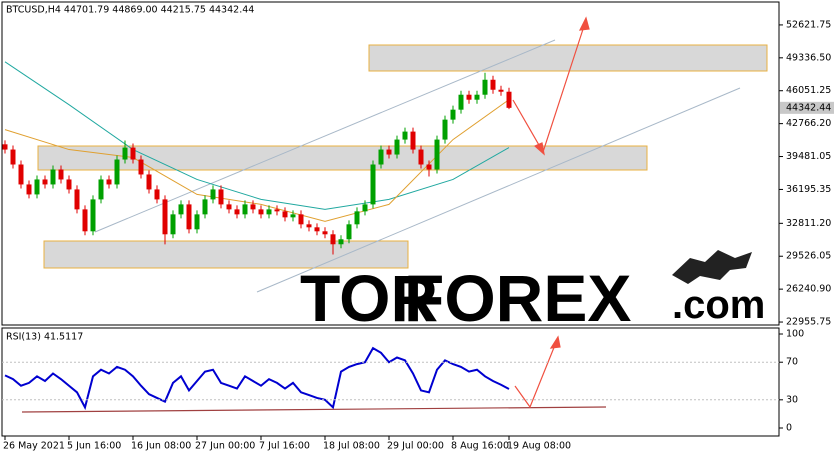  Describe the element at coordinates (94, 446) in the screenshot. I see `x-tick-label: 5 Jun 16:00` at that location.